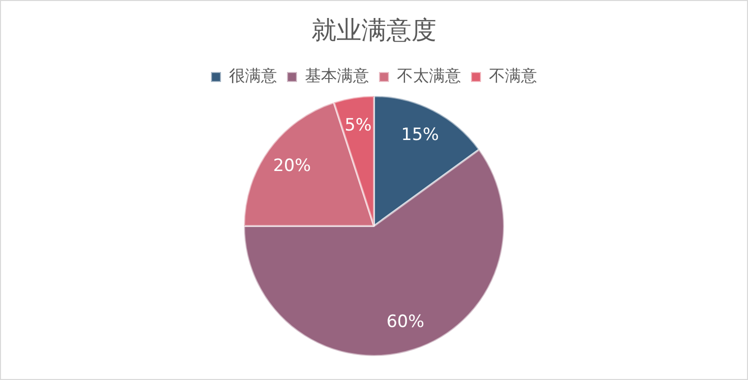  What do you see at coordinates (429, 76) in the screenshot?
I see `legend-label: 不太满意` at bounding box center [429, 76].